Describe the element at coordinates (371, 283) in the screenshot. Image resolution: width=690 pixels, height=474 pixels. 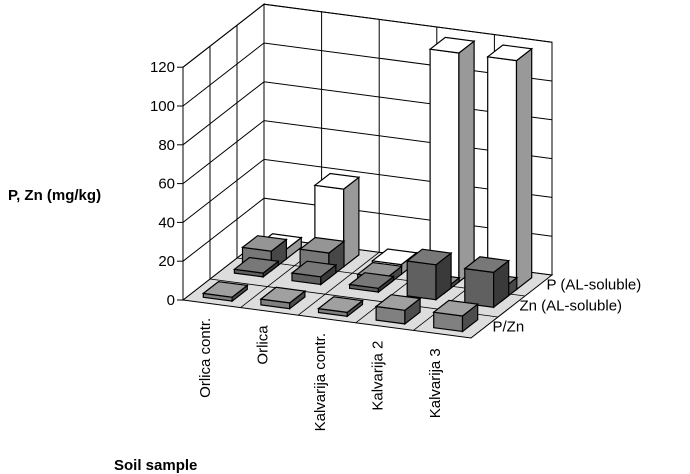
I see `bar-zn-al-soluble-kalvarija-contr` at that location.